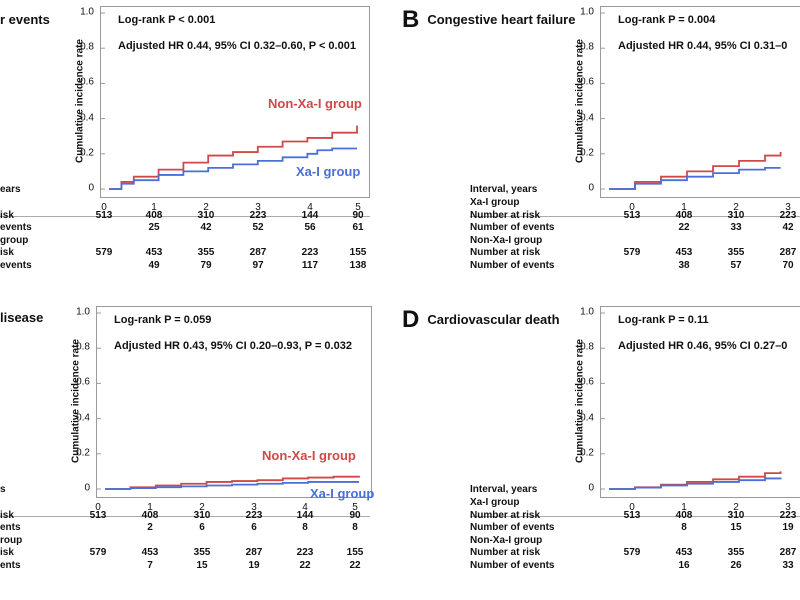 The width and height of the screenshot is (800, 600). I want to click on table-cell-xa-risk: 90, so click(358, 215).